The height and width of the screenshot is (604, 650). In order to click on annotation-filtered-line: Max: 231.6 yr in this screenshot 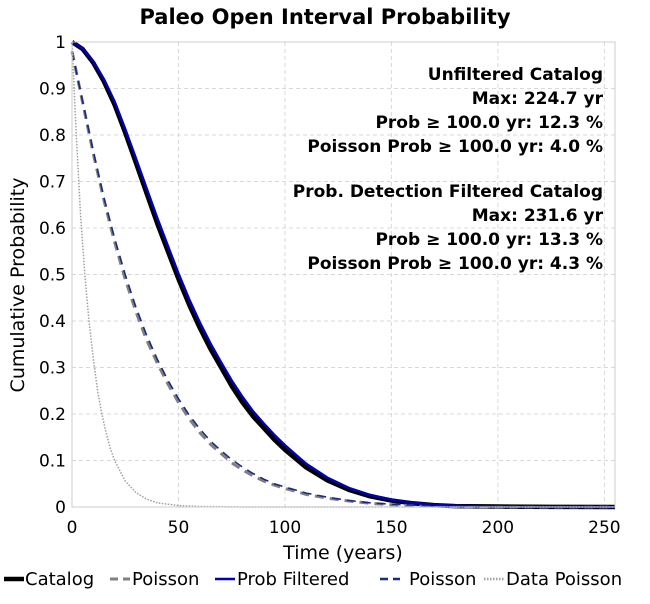, I will do `click(538, 216)`.